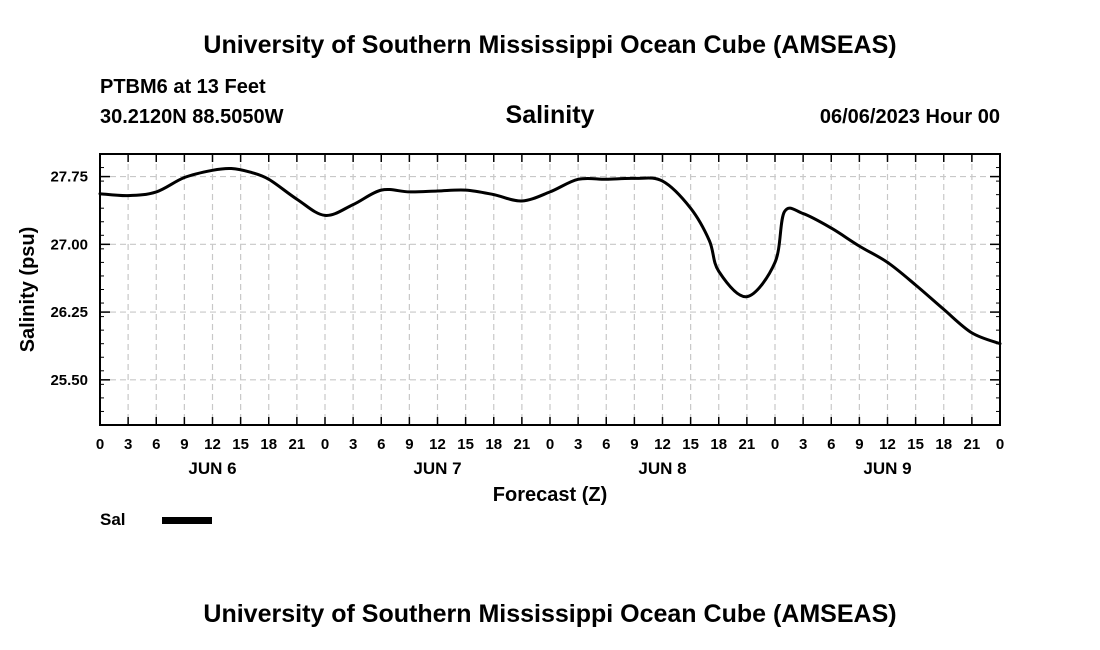 This screenshot has height=650, width=1100. Describe the element at coordinates (550, 444) in the screenshot. I see `x-tick-label-16: 0` at that location.